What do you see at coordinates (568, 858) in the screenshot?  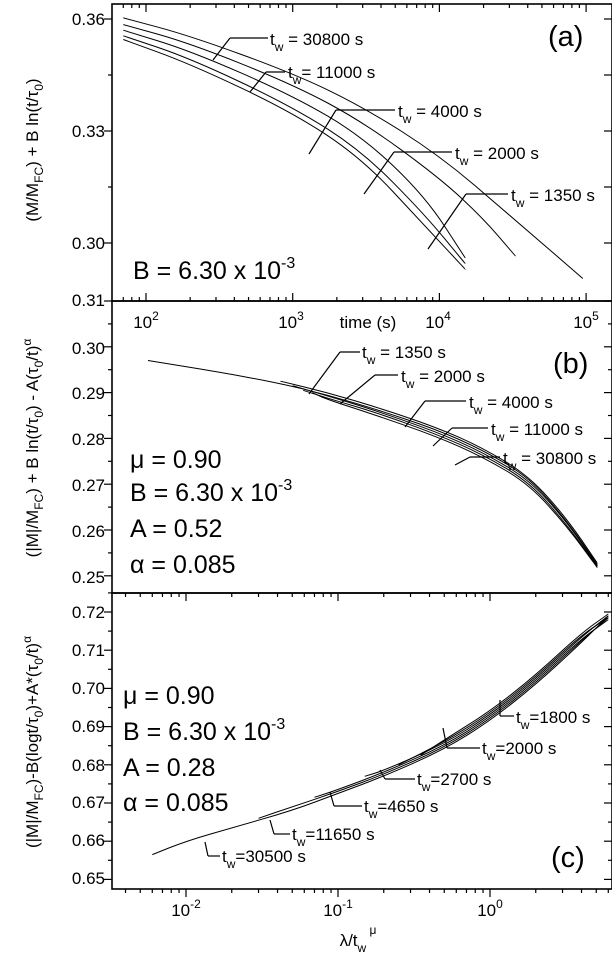 I see `panel-c-label: (c)` at bounding box center [568, 858].